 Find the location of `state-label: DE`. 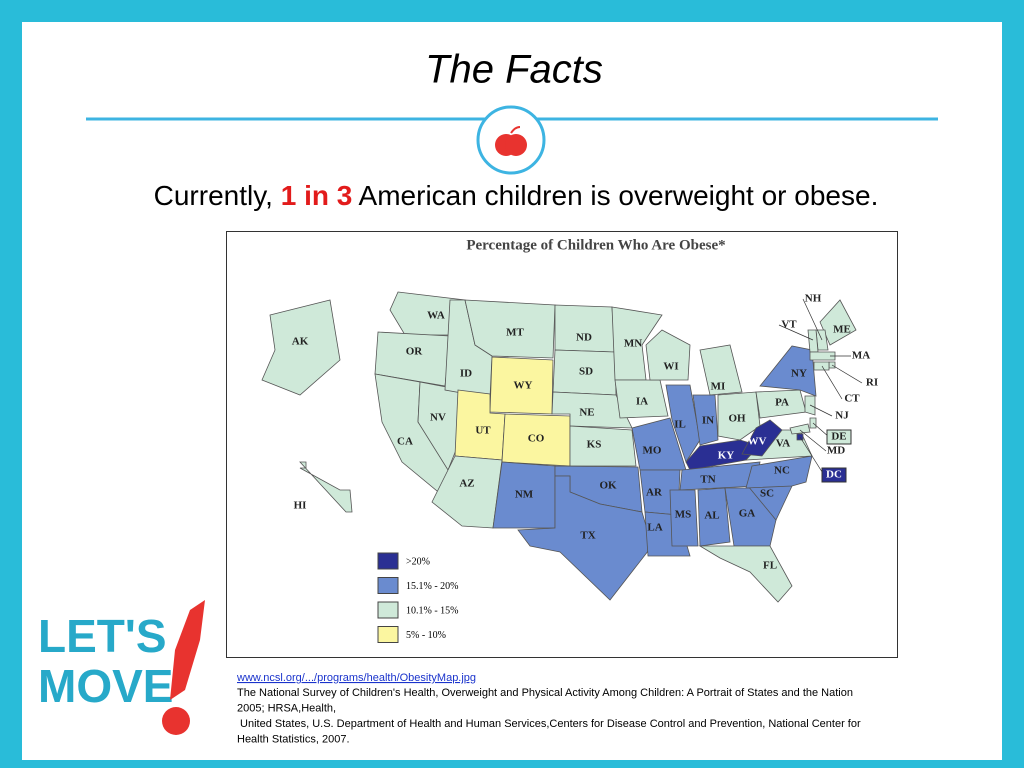

state-label: DE is located at coordinates (838, 437).